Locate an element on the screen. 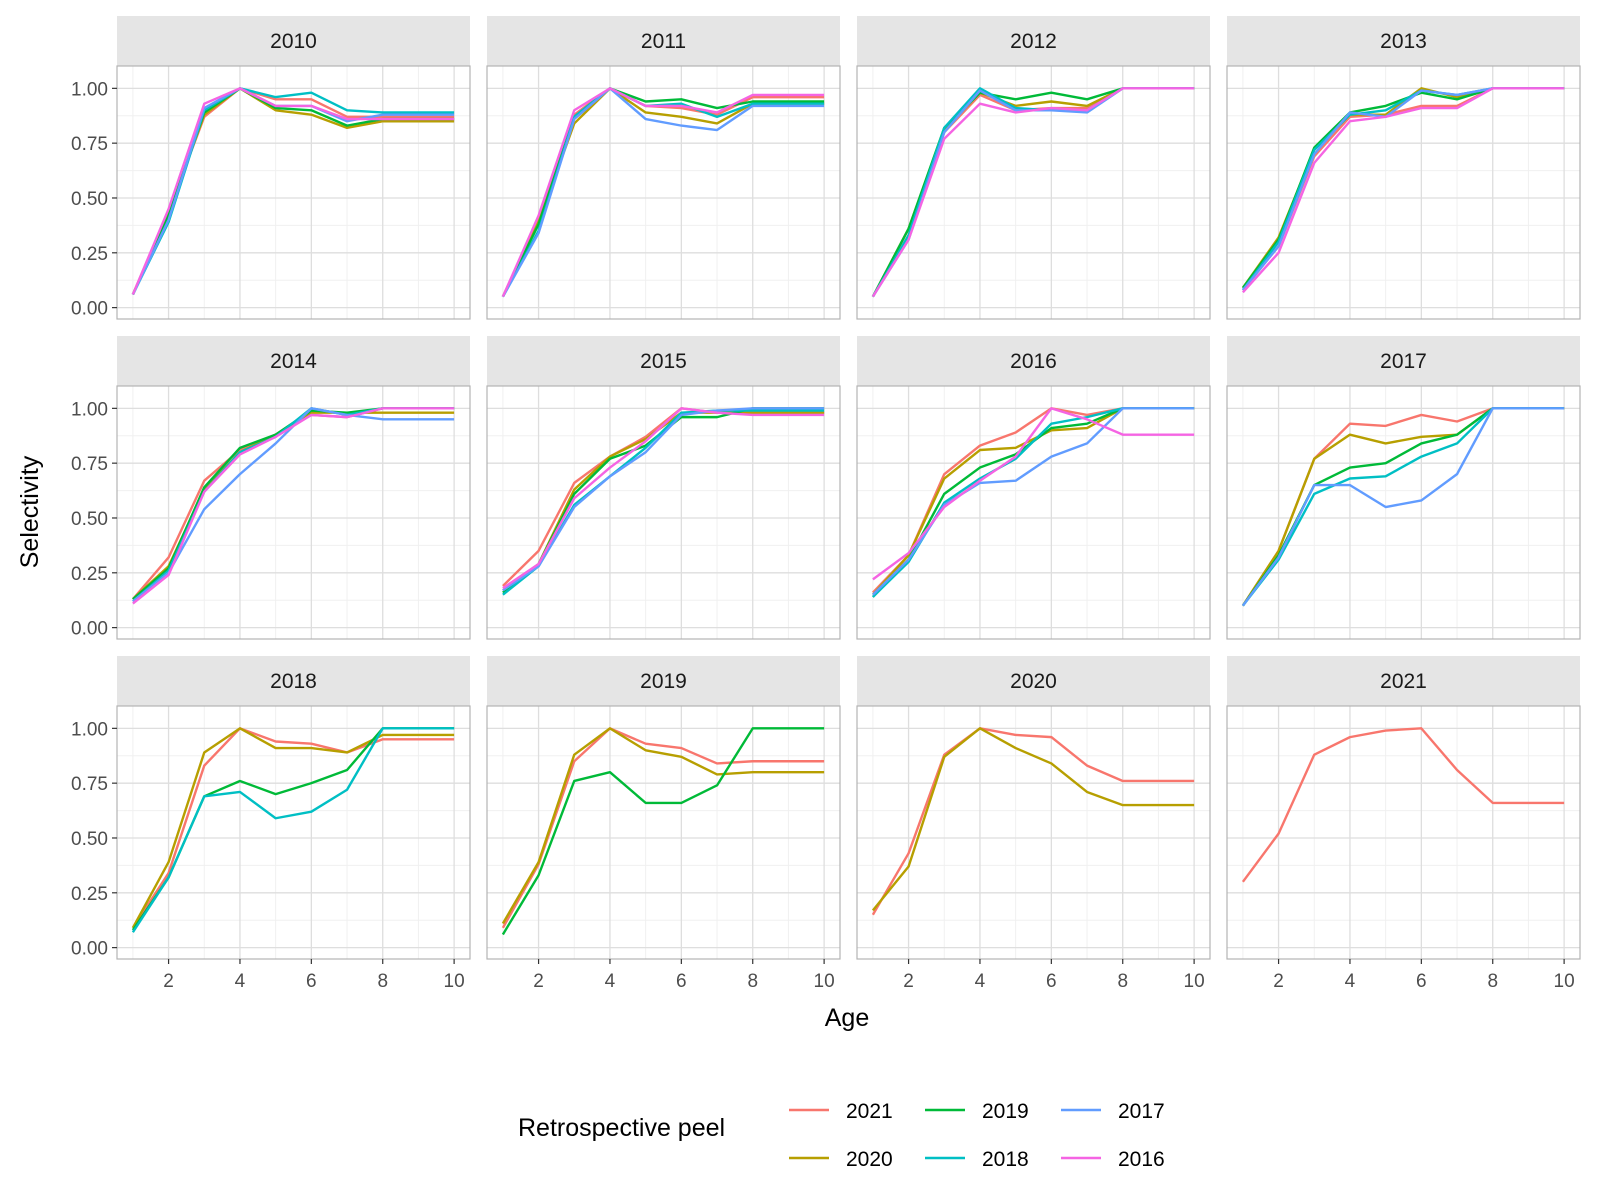 This screenshot has width=1600, height=1200. series-line-2018 is located at coordinates (293, 830).